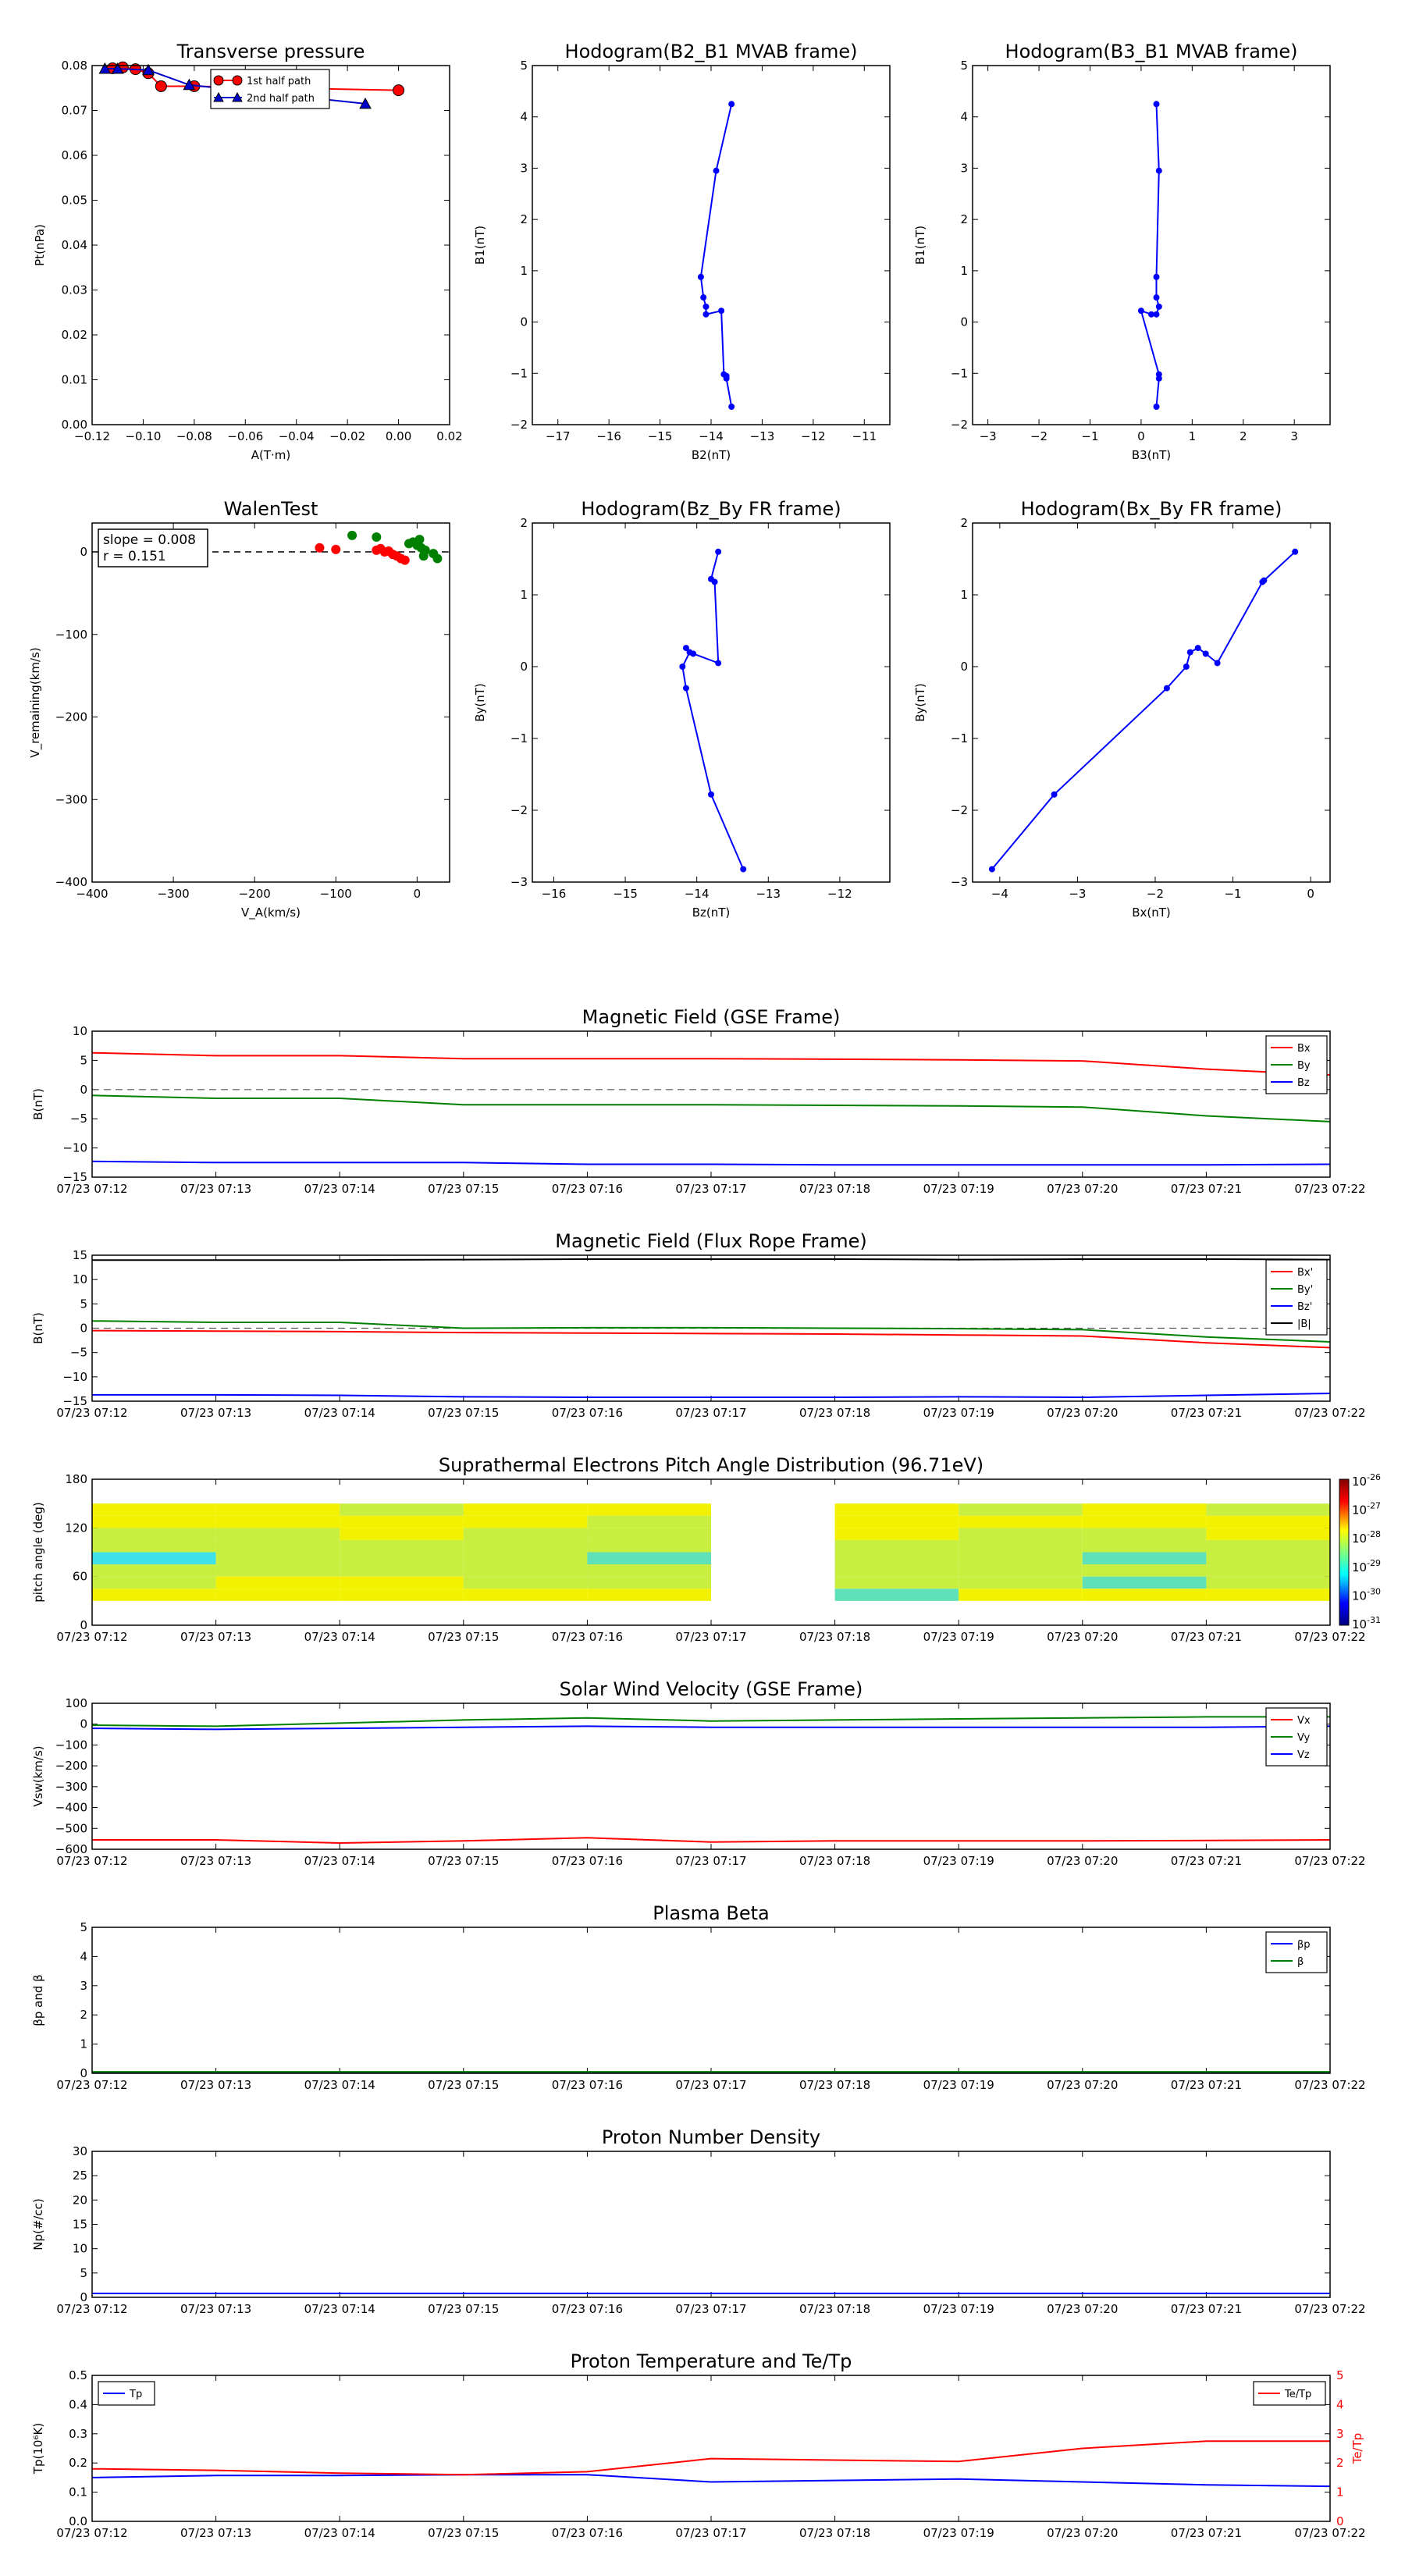 This screenshot has height=2576, width=1405. Describe the element at coordinates (78, 2463) in the screenshot. I see `y-tick-label: 0.2` at that location.